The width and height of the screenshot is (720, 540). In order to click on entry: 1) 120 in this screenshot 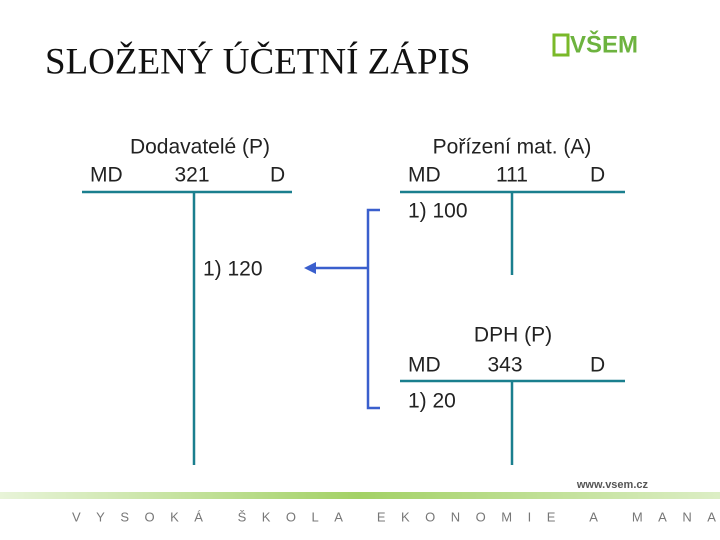, I will do `click(233, 269)`.